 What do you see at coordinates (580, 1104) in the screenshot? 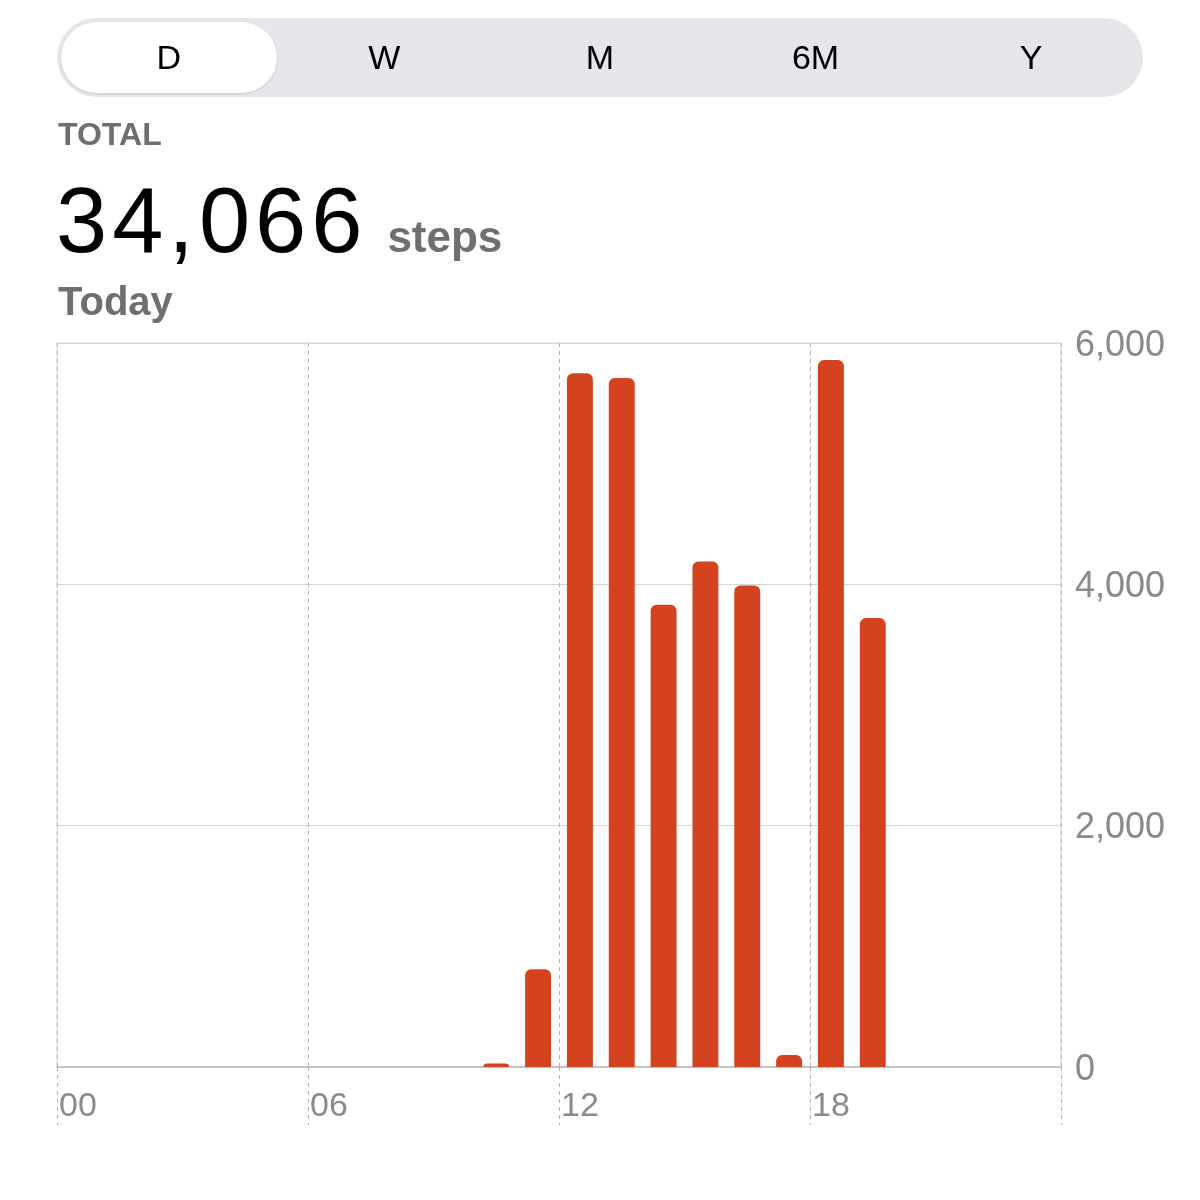
I see `x-tick-label: 12` at bounding box center [580, 1104].